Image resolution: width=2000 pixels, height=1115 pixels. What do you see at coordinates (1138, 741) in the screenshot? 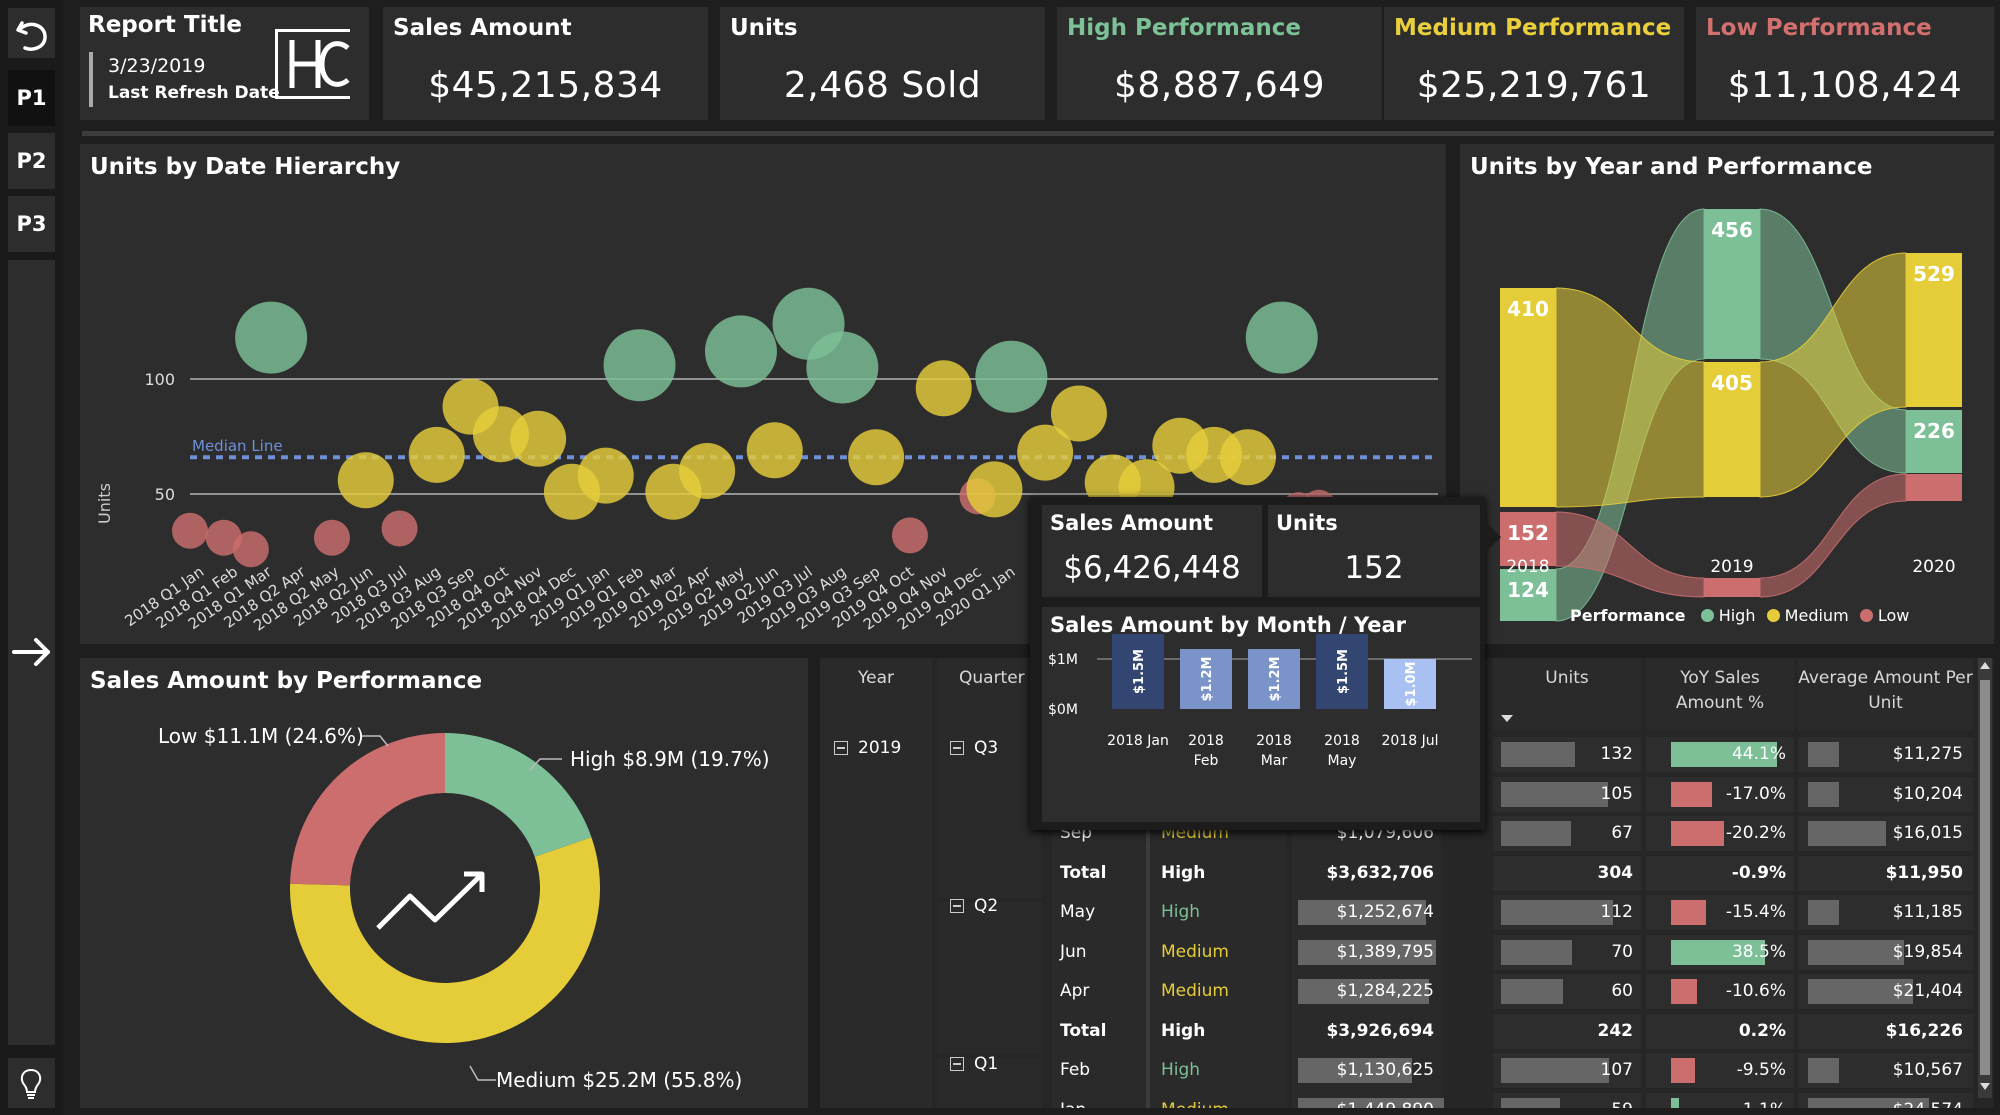
I see `tip-x-label: 2018 Jan` at bounding box center [1138, 741].